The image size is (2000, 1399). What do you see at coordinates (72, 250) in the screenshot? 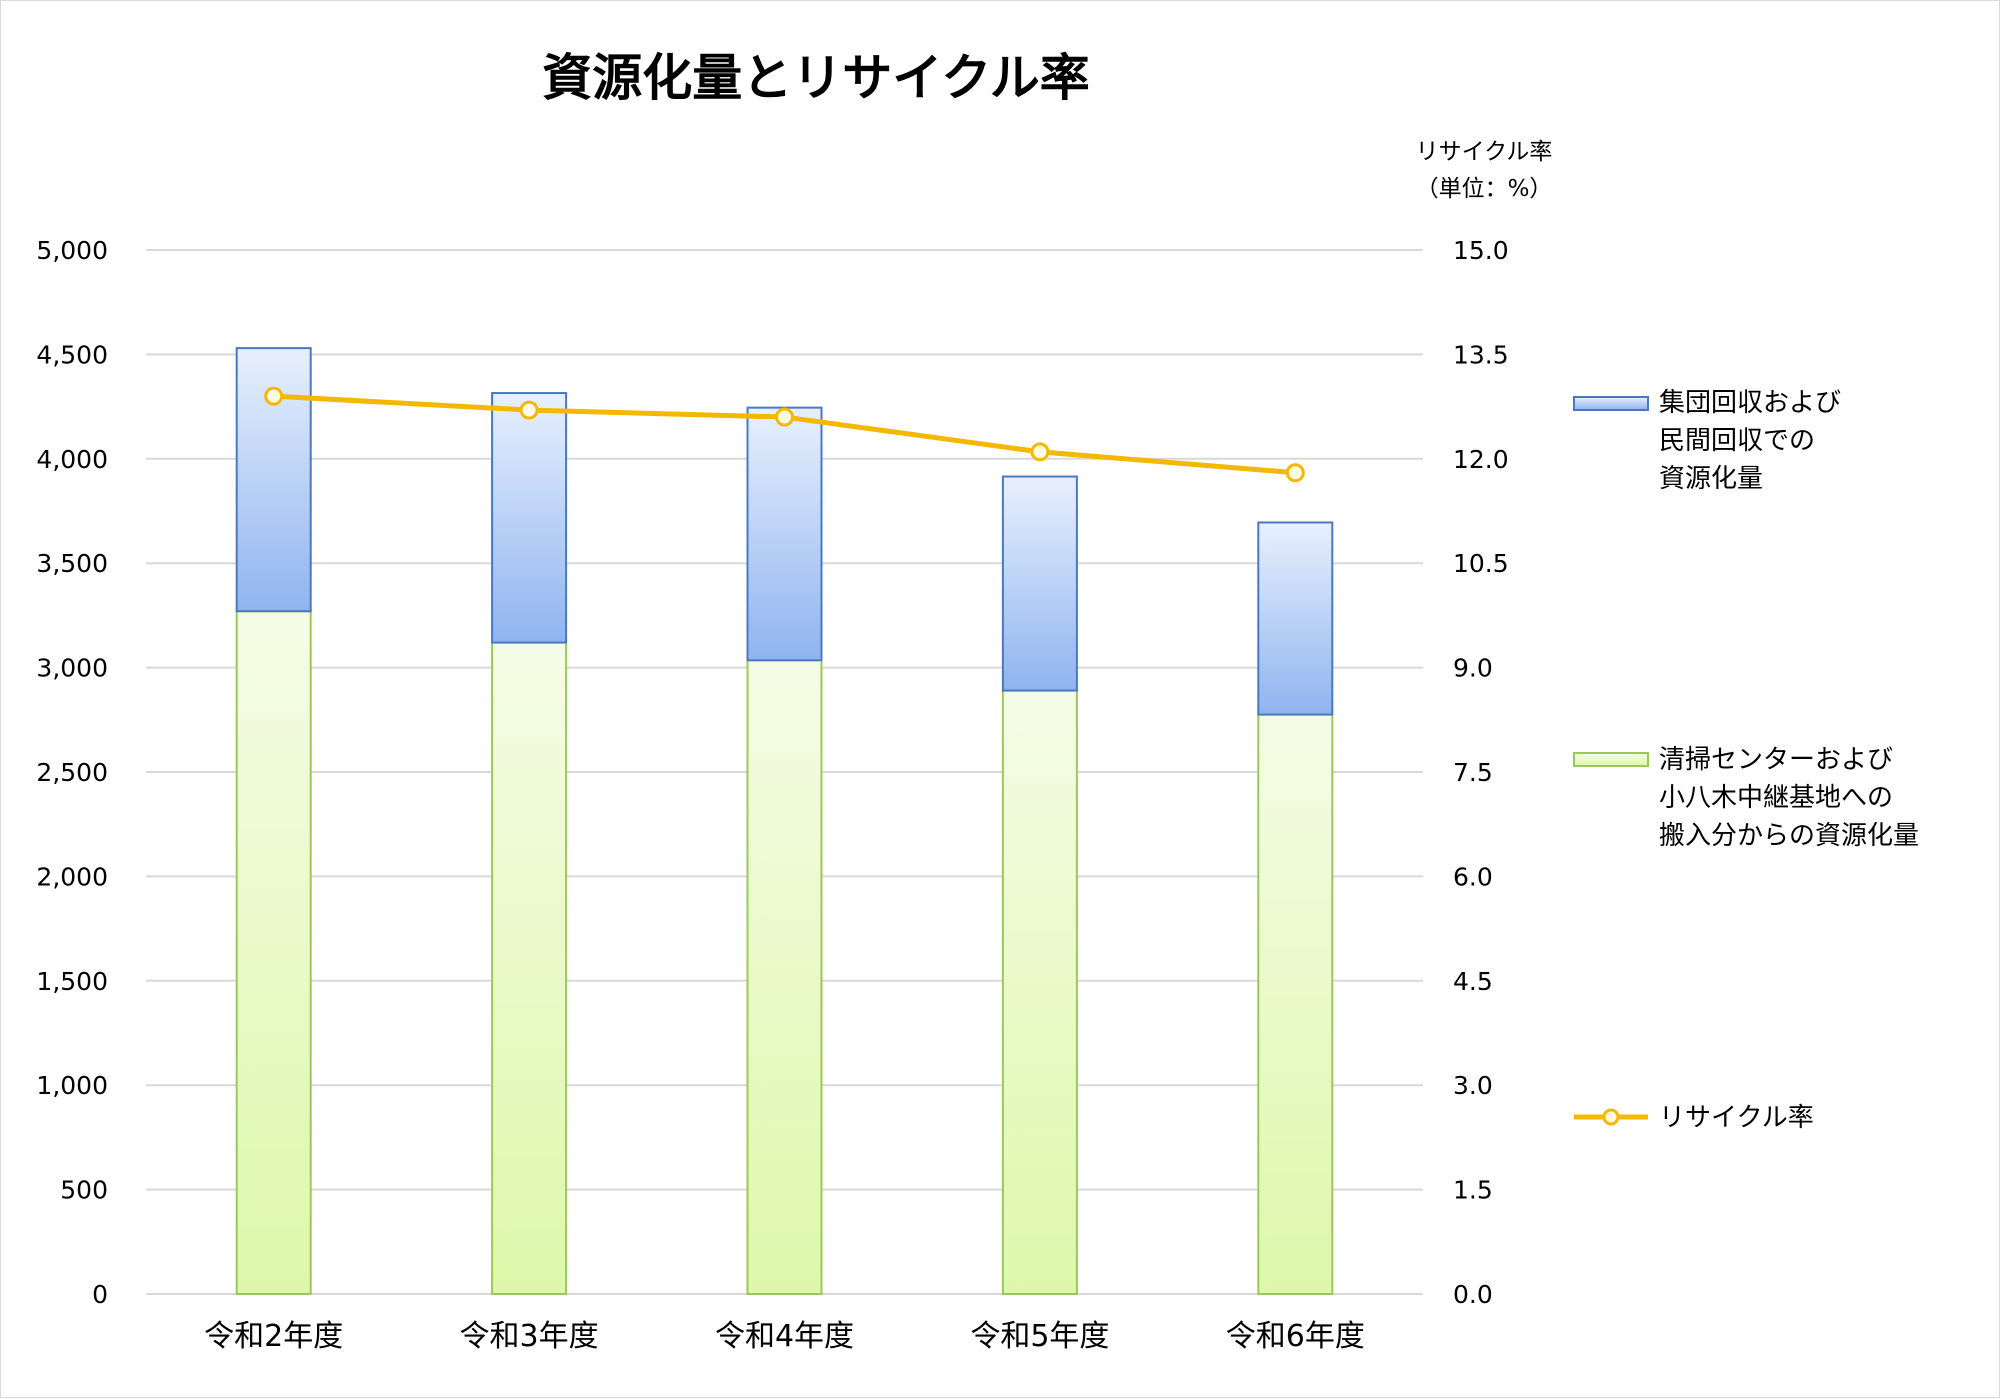
I see `left-tick-label: 5,000` at bounding box center [72, 250].